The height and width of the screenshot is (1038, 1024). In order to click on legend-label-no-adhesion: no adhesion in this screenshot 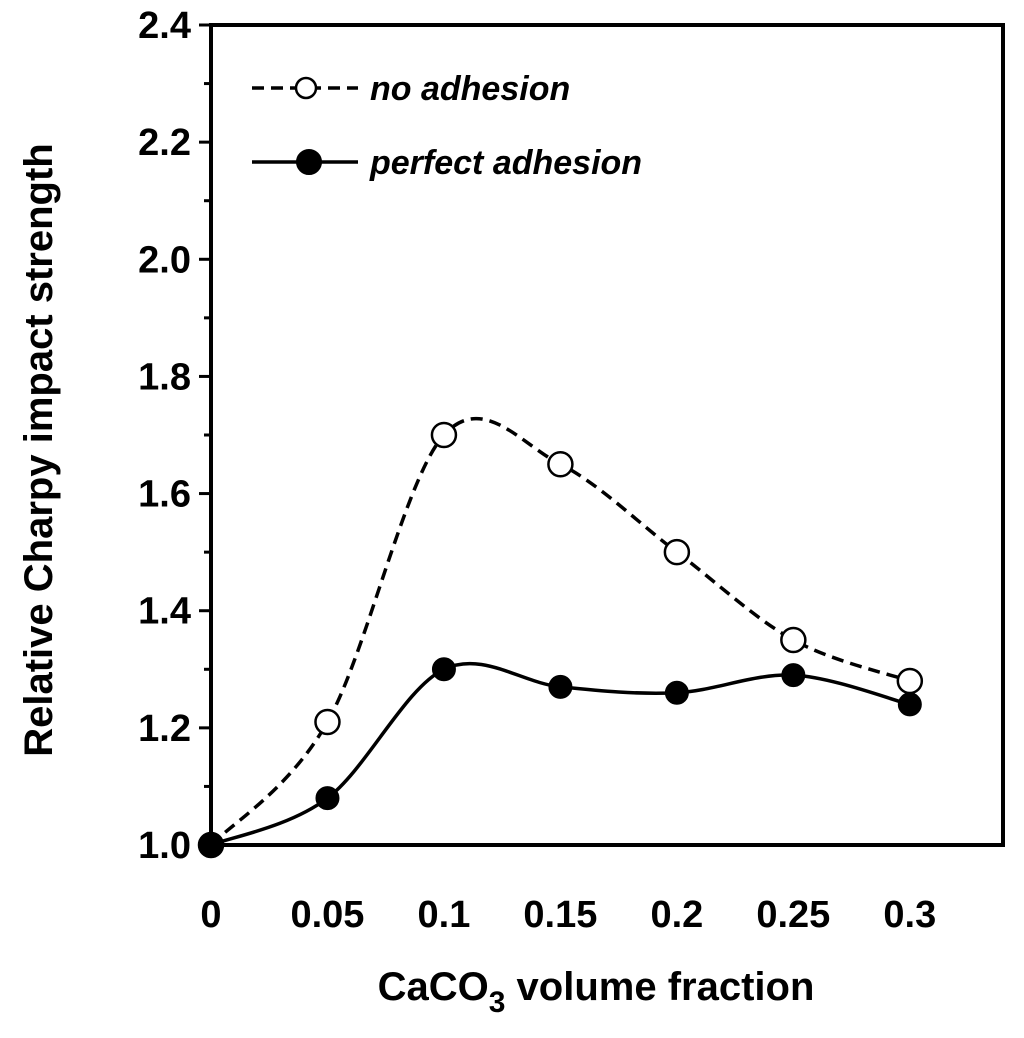, I will do `click(470, 89)`.